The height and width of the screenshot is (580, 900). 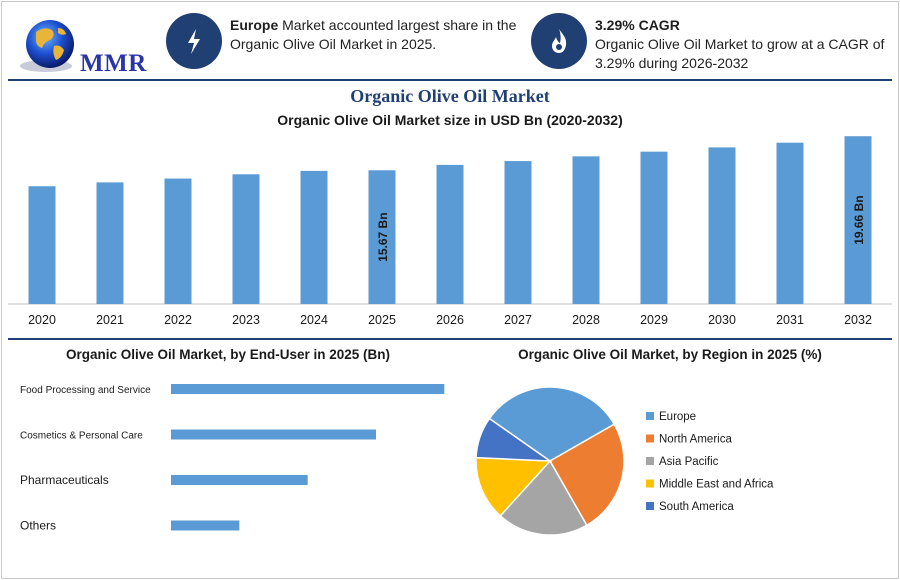 What do you see at coordinates (450, 320) in the screenshot?
I see `x-tick-label: 2026` at bounding box center [450, 320].